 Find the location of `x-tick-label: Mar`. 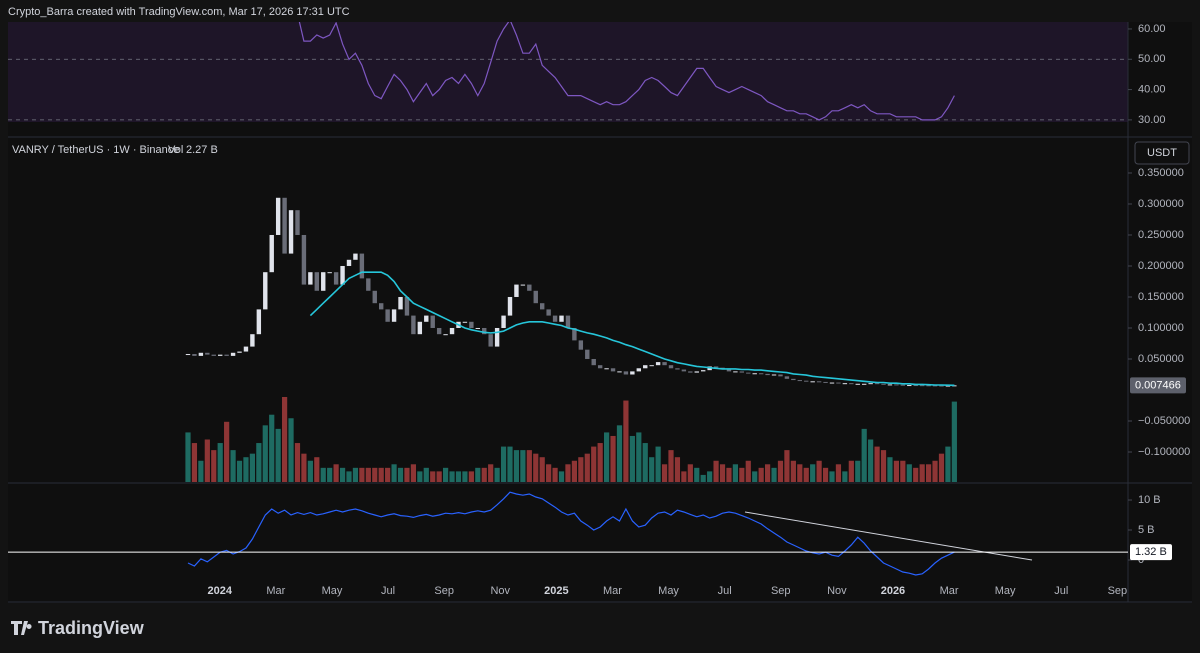

x-tick-label: Mar is located at coordinates (949, 591).